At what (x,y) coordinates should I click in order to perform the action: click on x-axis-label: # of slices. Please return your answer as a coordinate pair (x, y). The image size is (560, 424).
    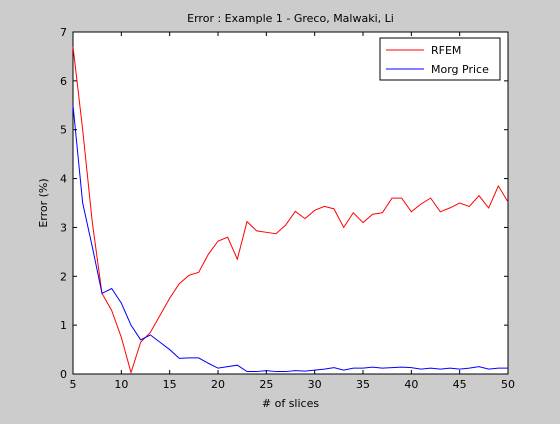
    Looking at the image, I should click on (290, 403).